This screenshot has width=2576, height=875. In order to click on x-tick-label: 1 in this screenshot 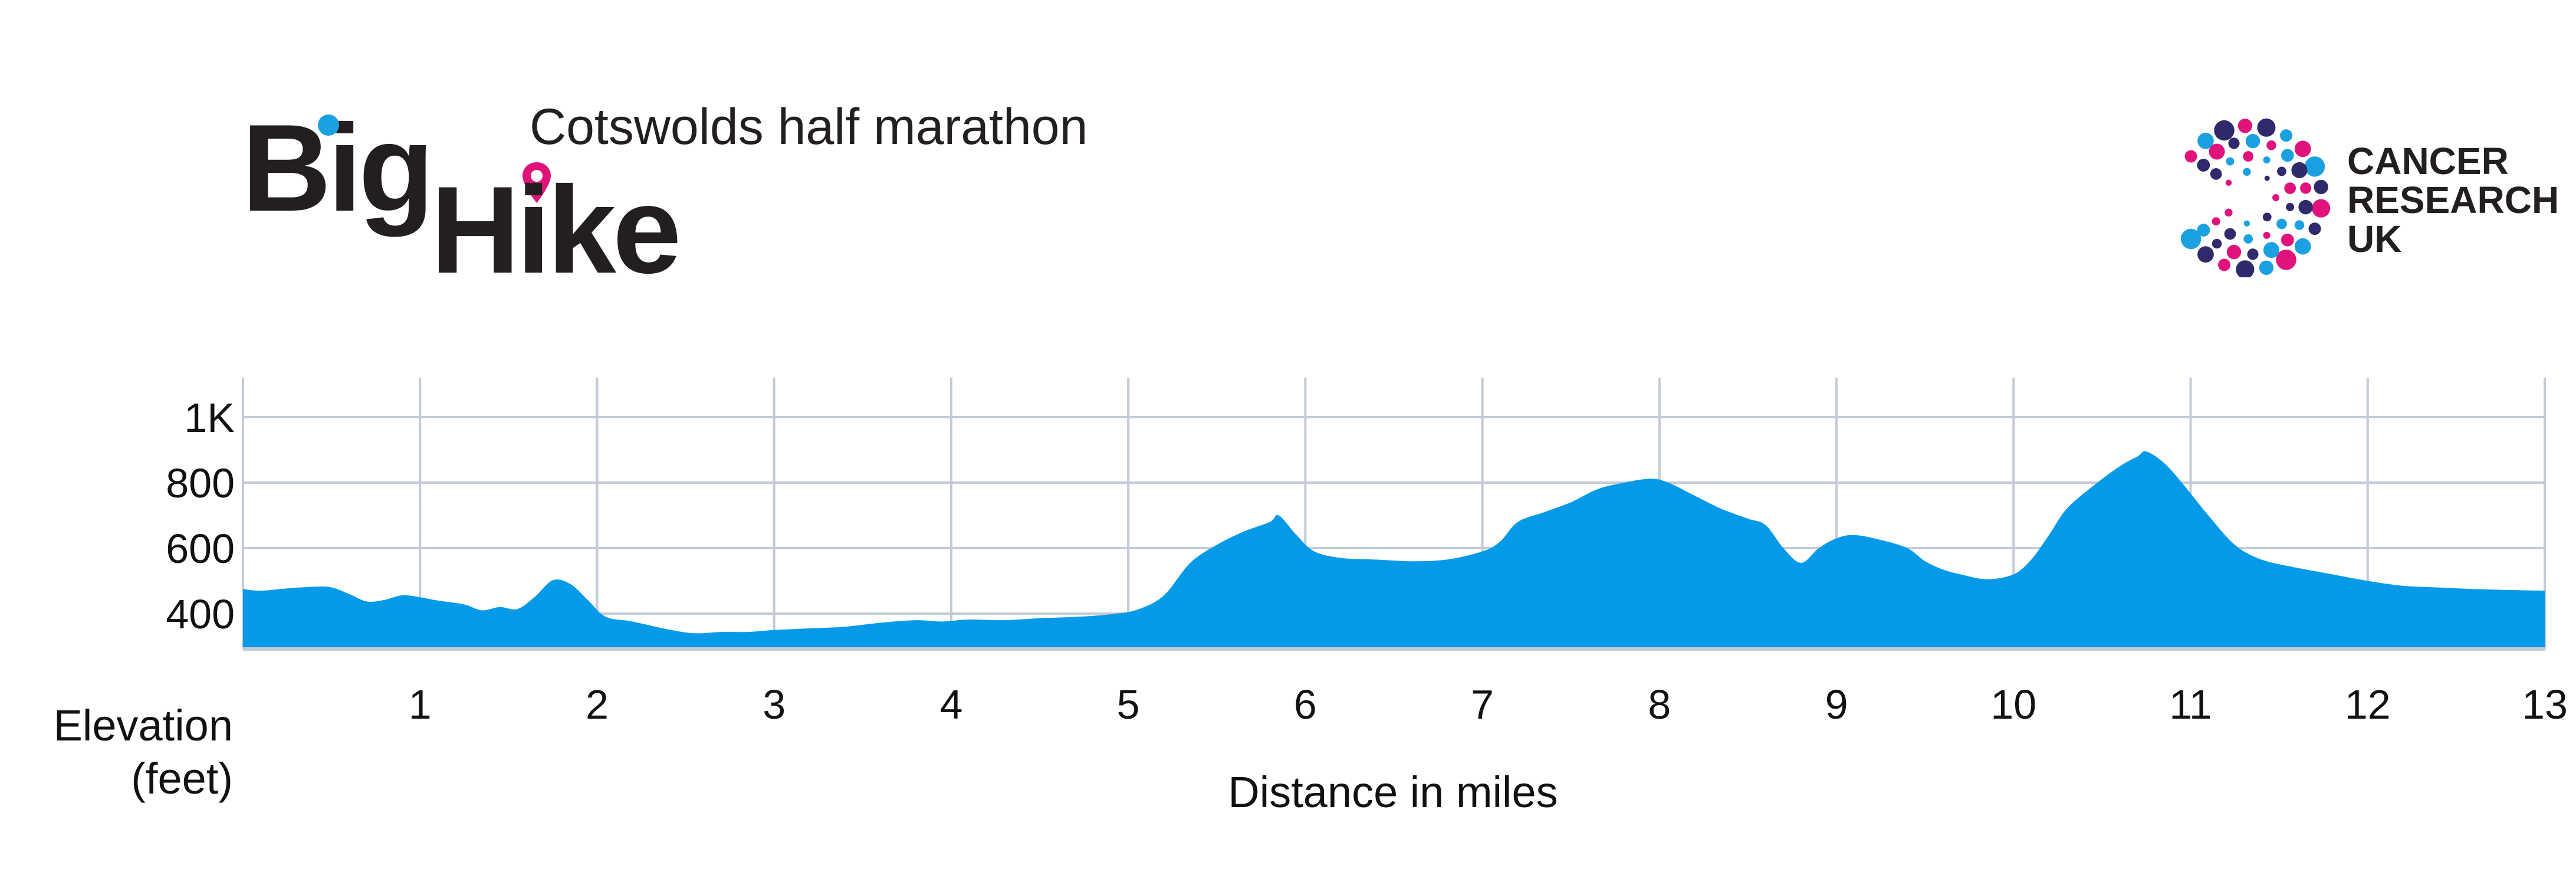, I will do `click(420, 704)`.